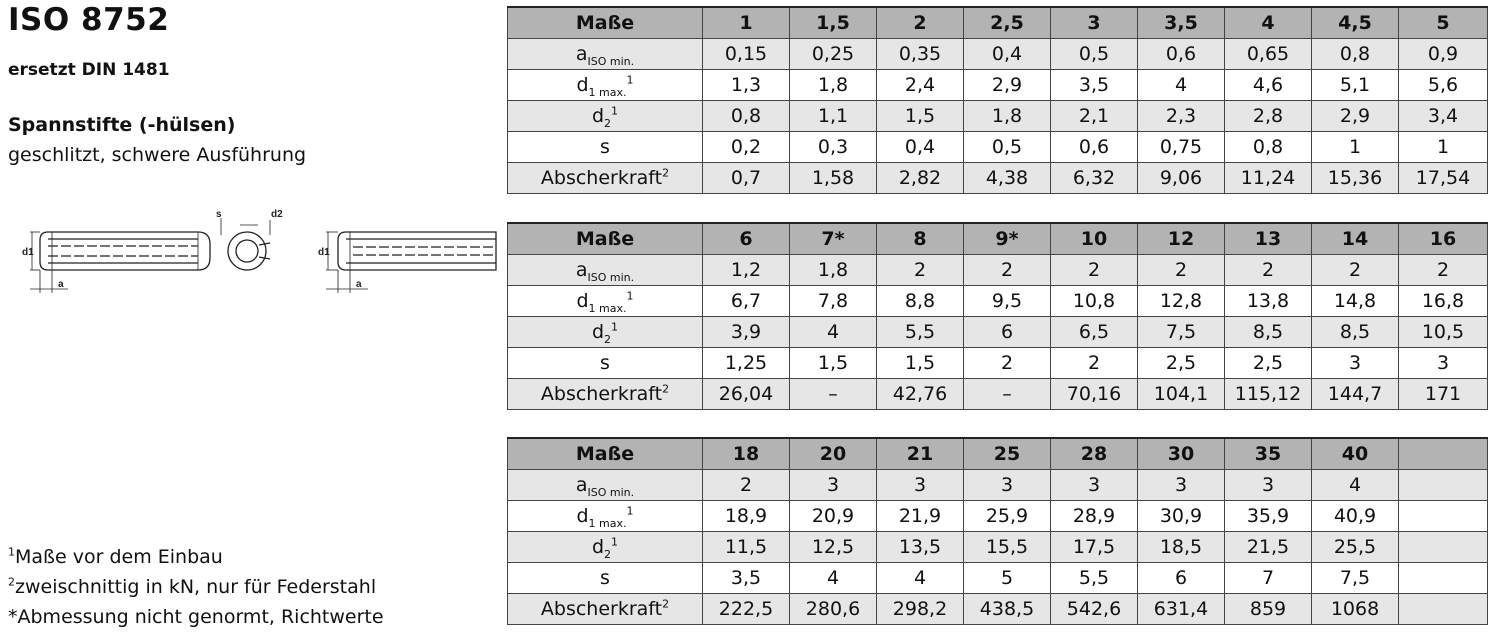  I want to click on table-cell: 0,2, so click(746, 147).